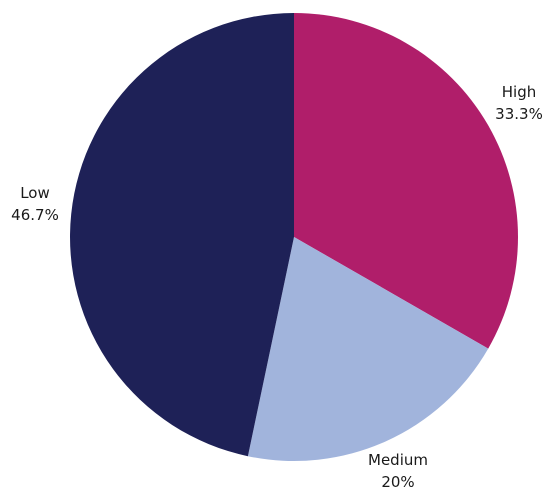  What do you see at coordinates (397, 482) in the screenshot?
I see `slice-percent-medium: 20%` at bounding box center [397, 482].